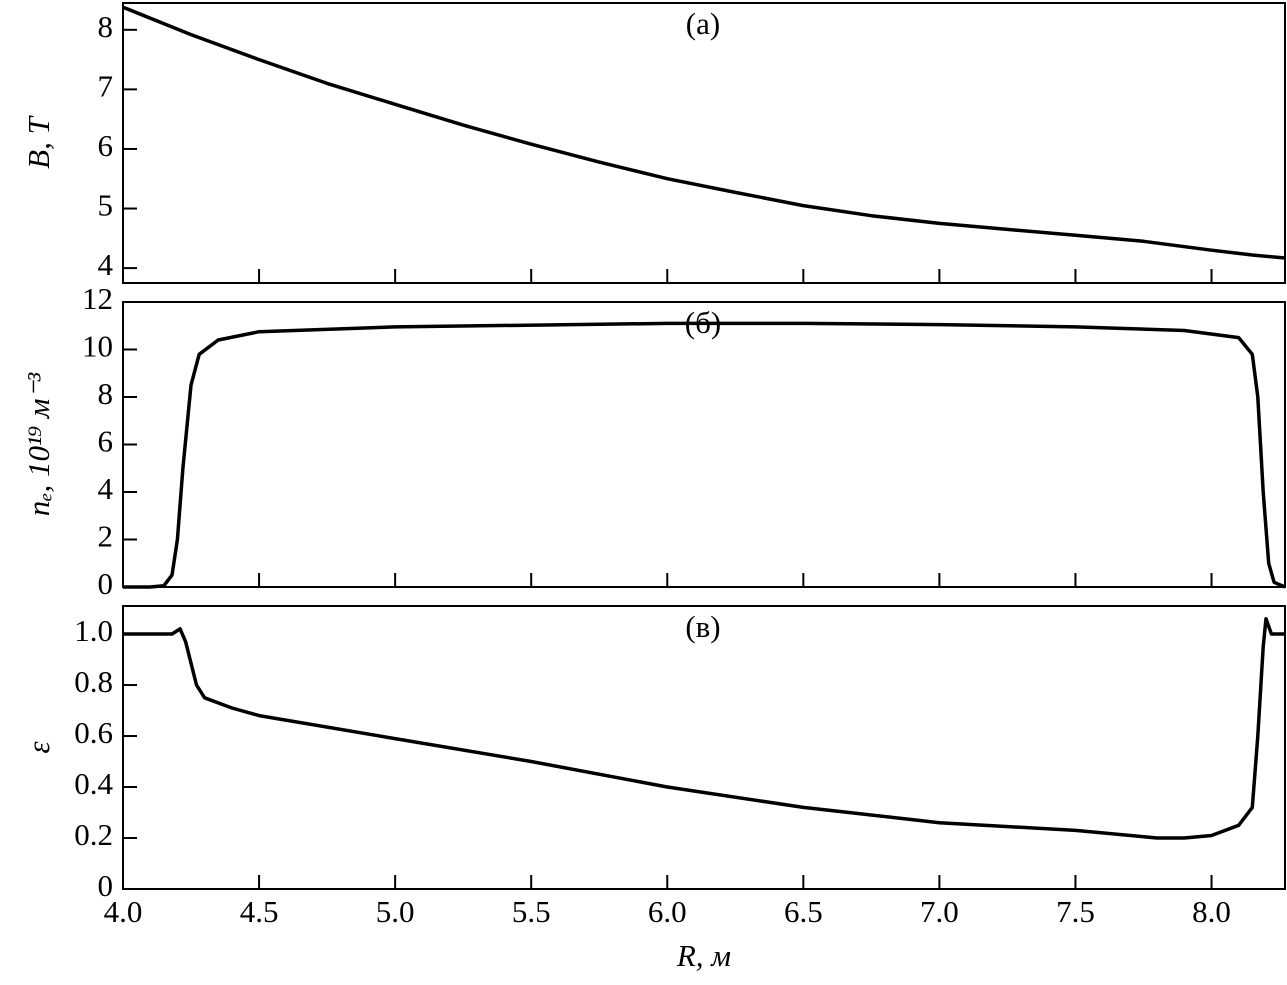 The width and height of the screenshot is (1287, 985). What do you see at coordinates (531, 911) in the screenshot?
I see `x-tick-label: 5.5` at bounding box center [531, 911].